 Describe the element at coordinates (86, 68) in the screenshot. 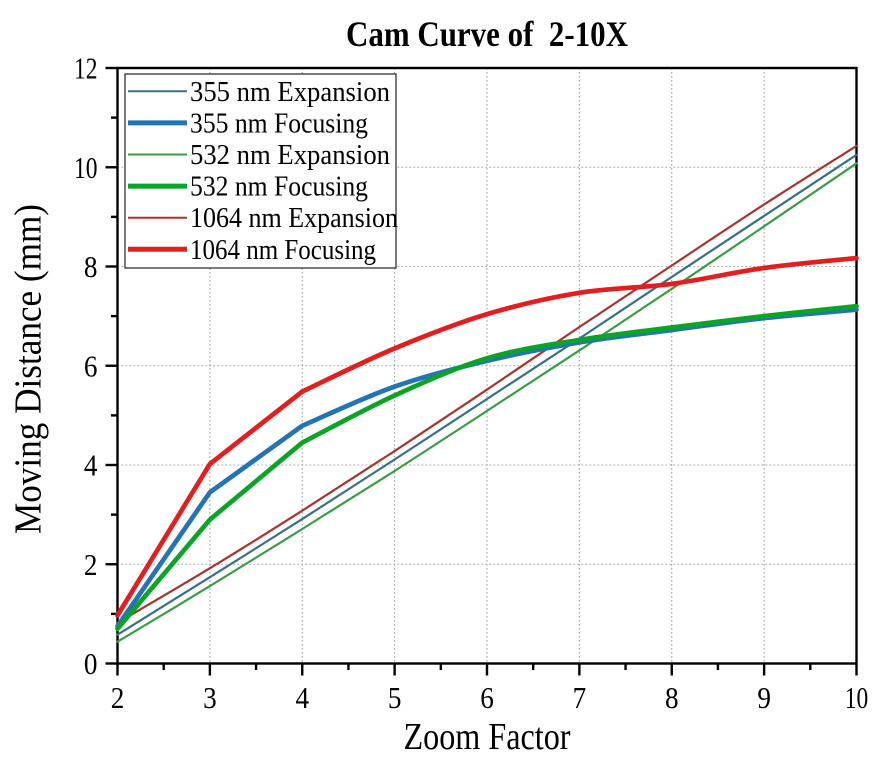

I see `svg-text: 12` at that location.